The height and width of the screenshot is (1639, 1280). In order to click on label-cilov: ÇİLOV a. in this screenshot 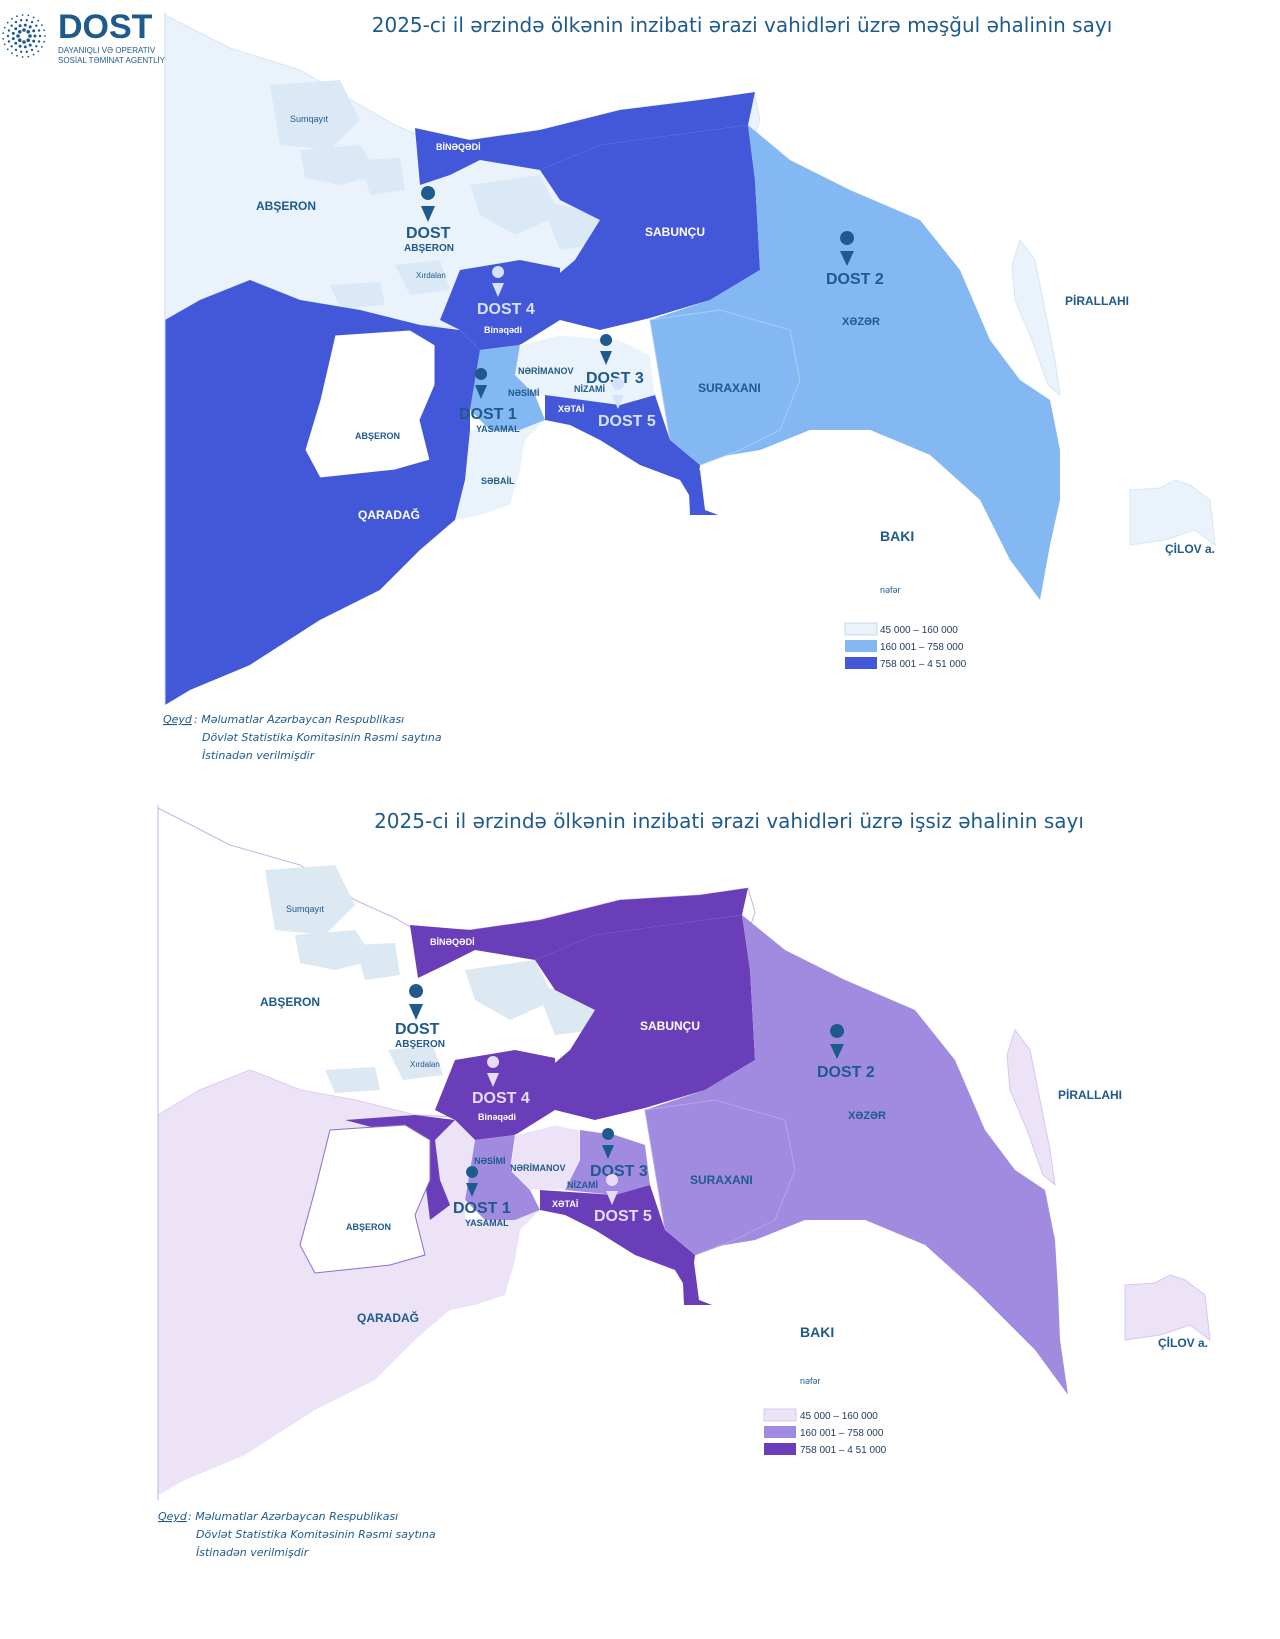, I will do `click(1183, 1342)`.